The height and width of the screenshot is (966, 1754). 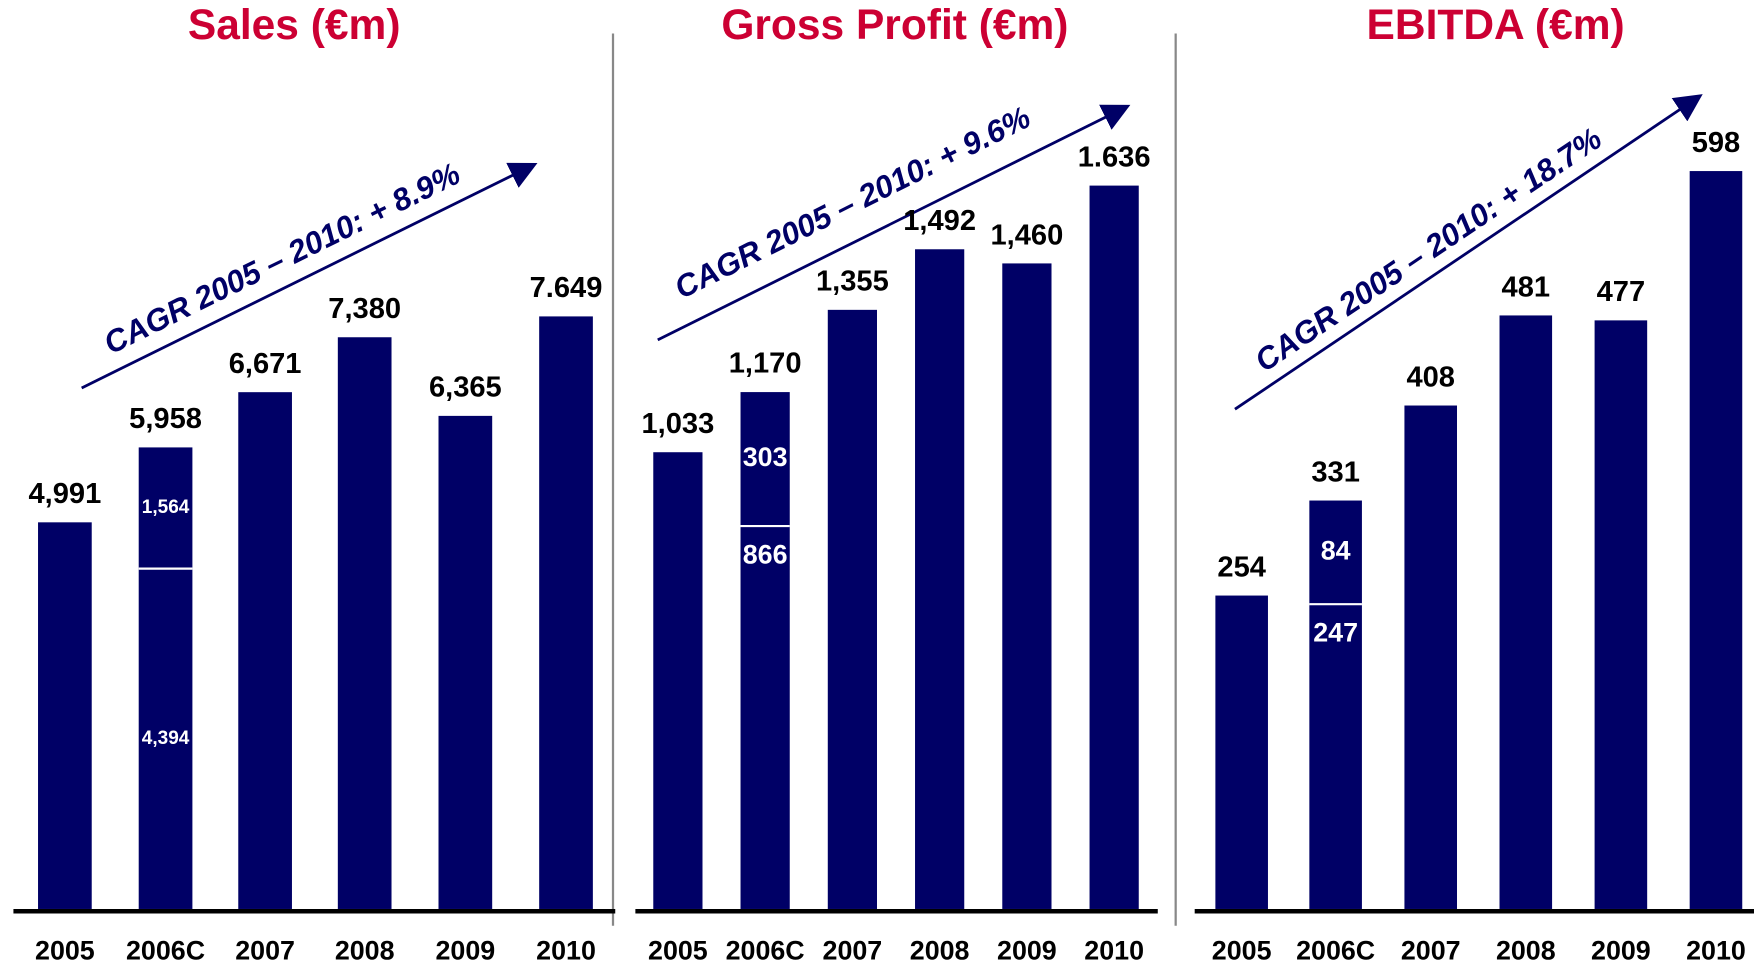 What do you see at coordinates (294, 25) in the screenshot?
I see `chart-title: Sales (€m)` at bounding box center [294, 25].